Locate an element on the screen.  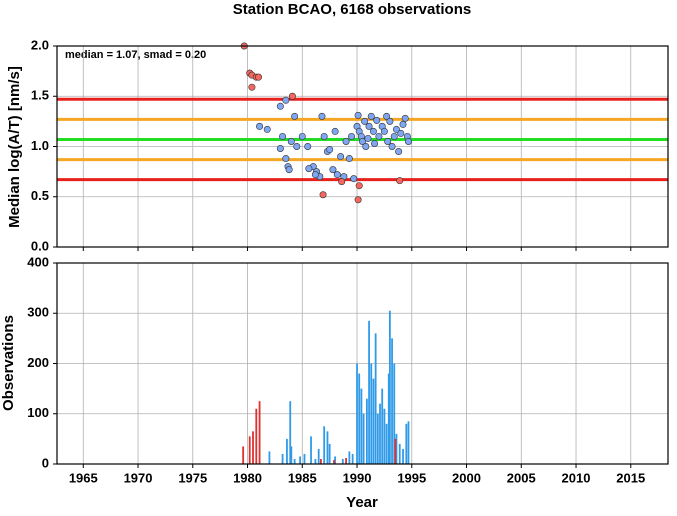
y-axis-label: Observations is located at coordinates (8, 363).